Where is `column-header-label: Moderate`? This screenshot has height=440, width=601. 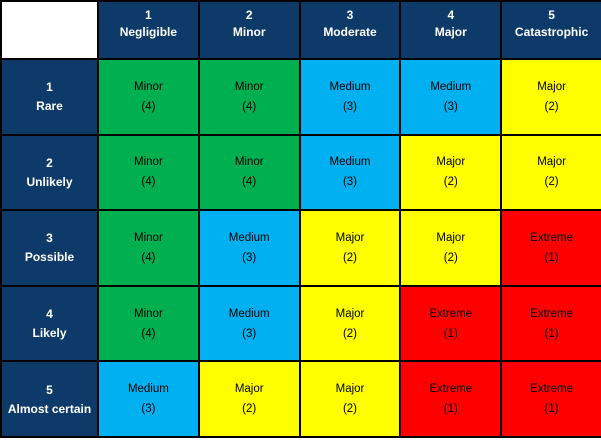
column-header-label: Moderate is located at coordinates (350, 32).